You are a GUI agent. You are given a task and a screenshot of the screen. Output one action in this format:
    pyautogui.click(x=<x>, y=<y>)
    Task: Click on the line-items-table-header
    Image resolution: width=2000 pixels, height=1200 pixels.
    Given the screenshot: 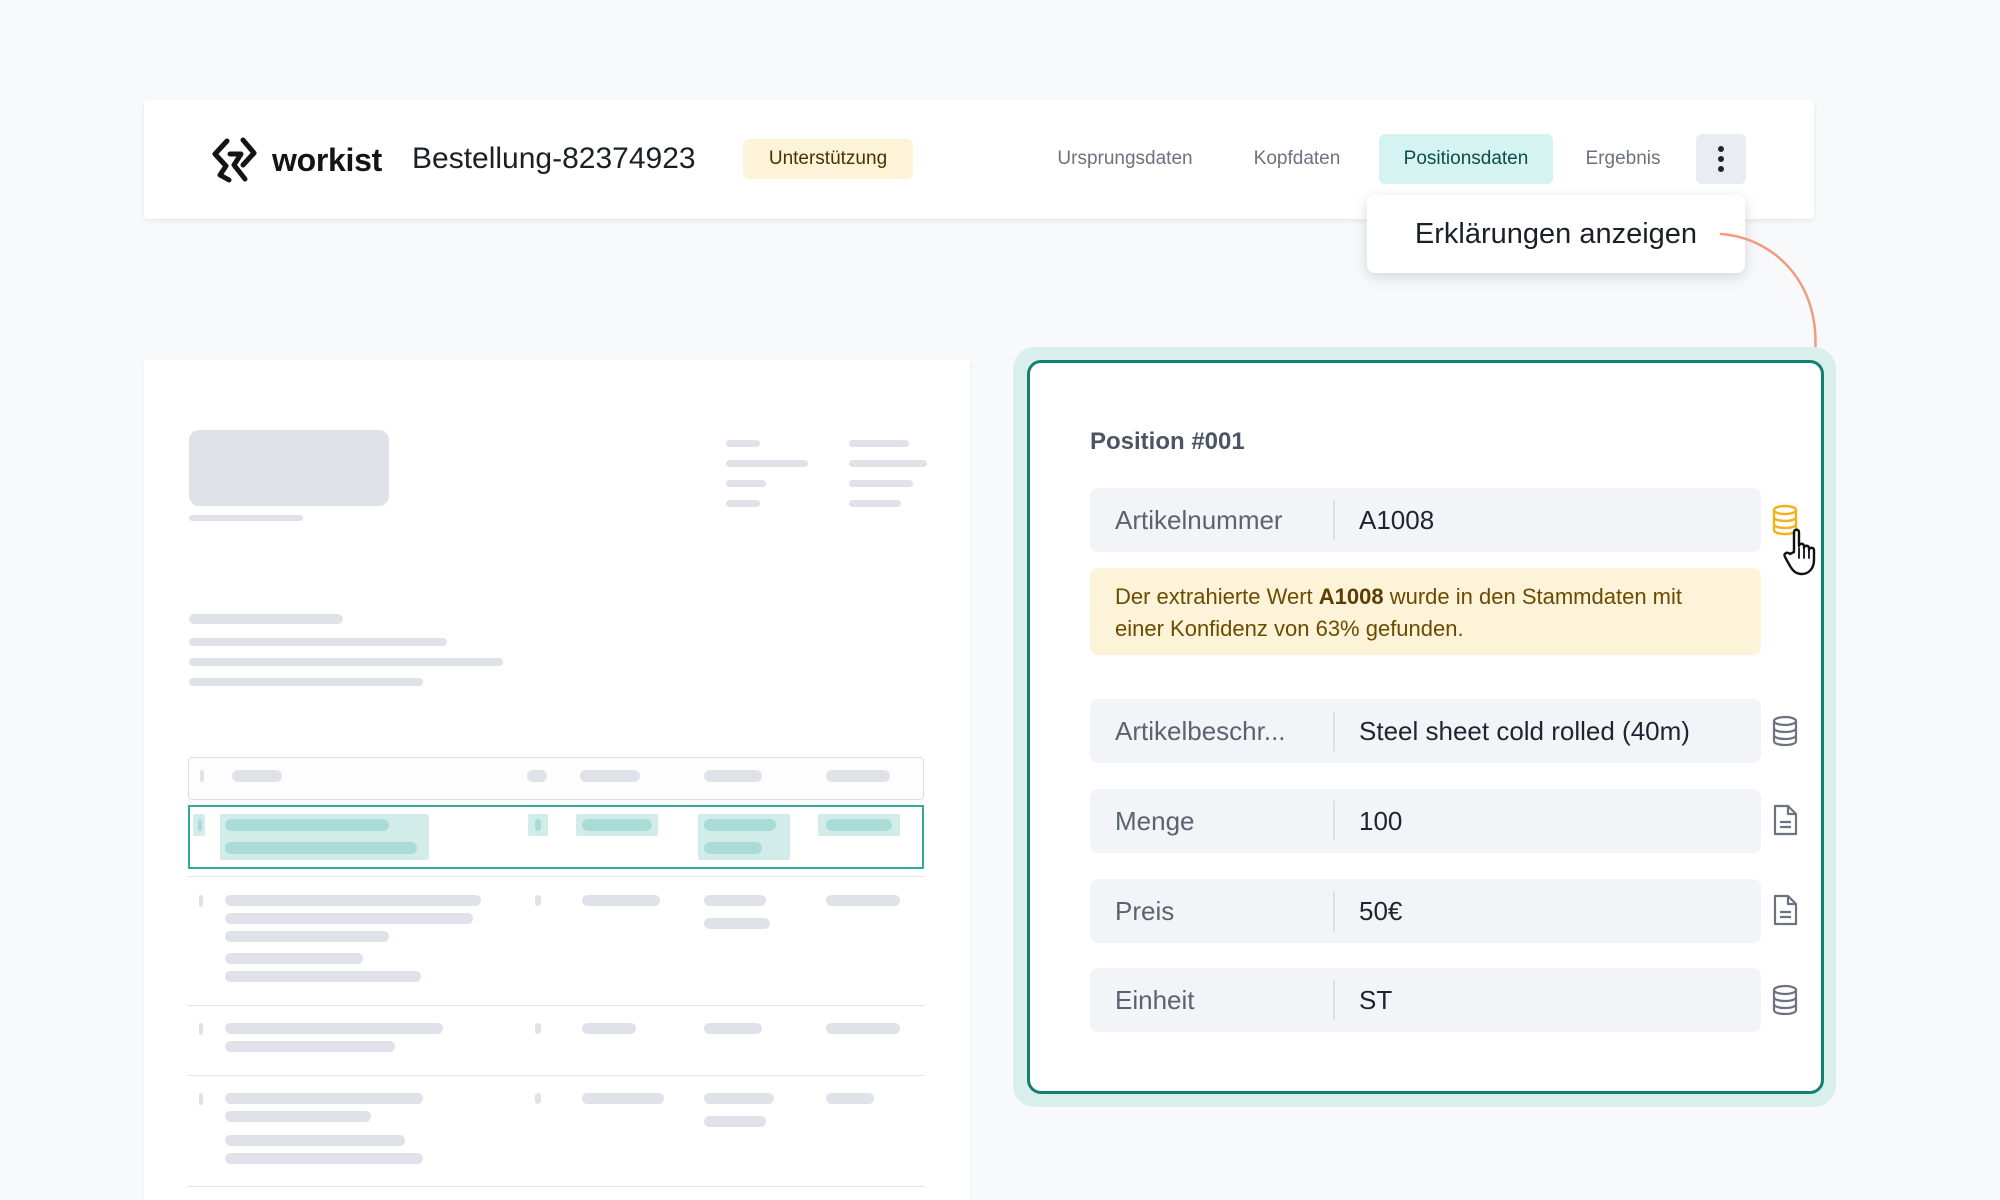 What is the action you would take?
    pyautogui.click(x=556, y=778)
    